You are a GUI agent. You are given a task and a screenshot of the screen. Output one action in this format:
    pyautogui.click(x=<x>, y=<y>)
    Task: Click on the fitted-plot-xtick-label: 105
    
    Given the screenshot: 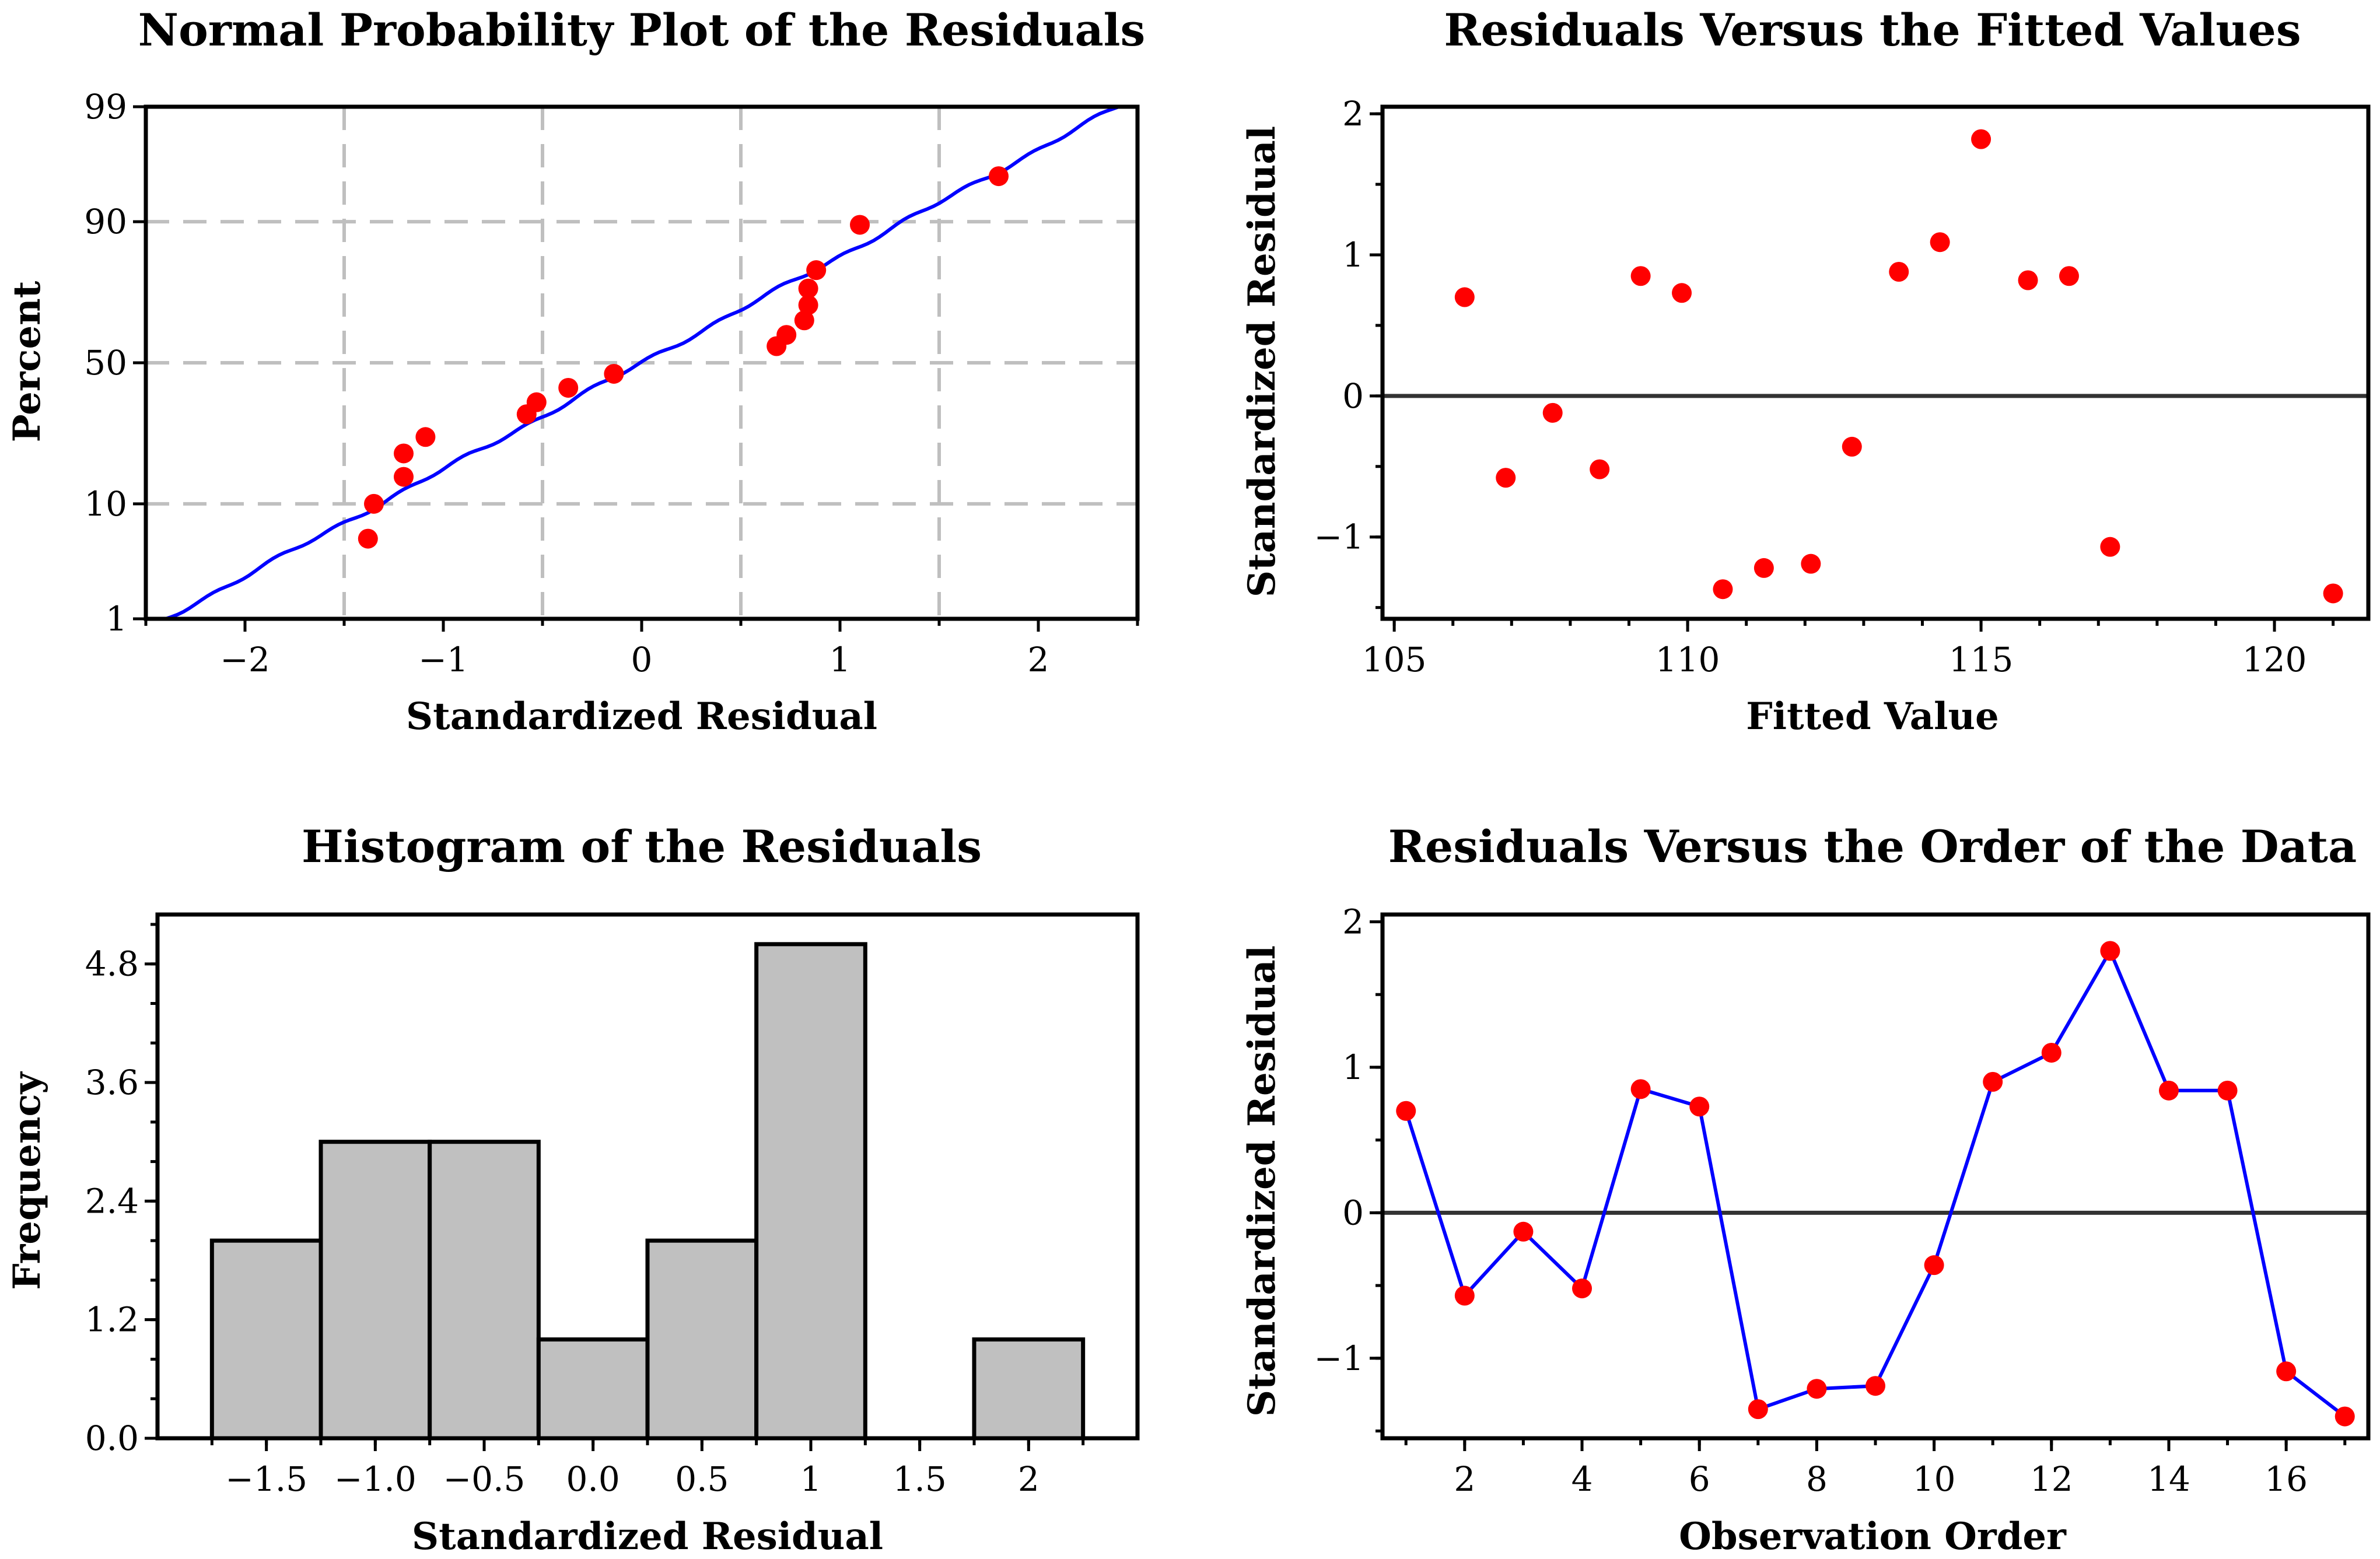 What is the action you would take?
    pyautogui.click(x=1394, y=659)
    